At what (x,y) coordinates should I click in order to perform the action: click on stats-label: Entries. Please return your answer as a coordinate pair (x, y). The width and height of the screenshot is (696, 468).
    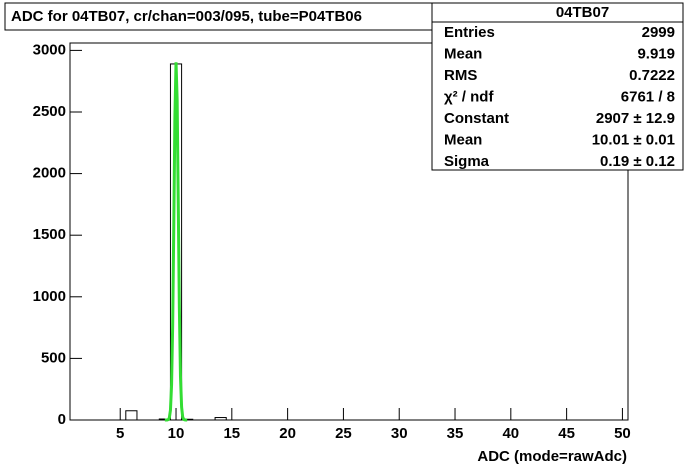
    Looking at the image, I should click on (469, 32).